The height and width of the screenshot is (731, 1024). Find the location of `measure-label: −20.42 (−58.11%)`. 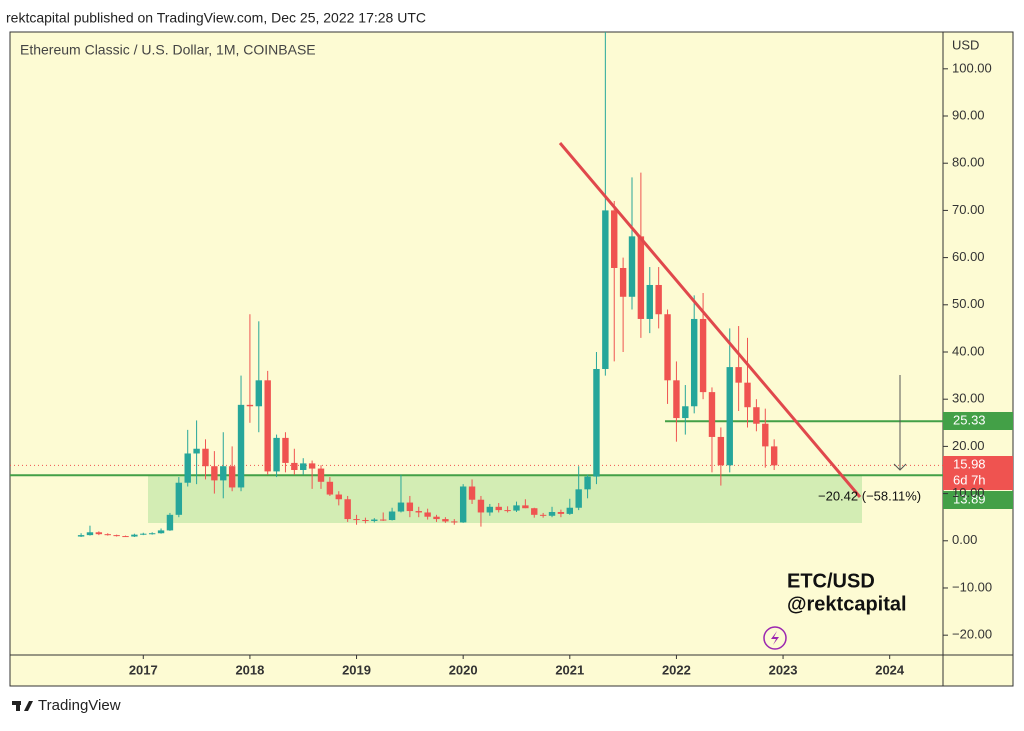

measure-label: −20.42 (−58.11%) is located at coordinates (869, 495).